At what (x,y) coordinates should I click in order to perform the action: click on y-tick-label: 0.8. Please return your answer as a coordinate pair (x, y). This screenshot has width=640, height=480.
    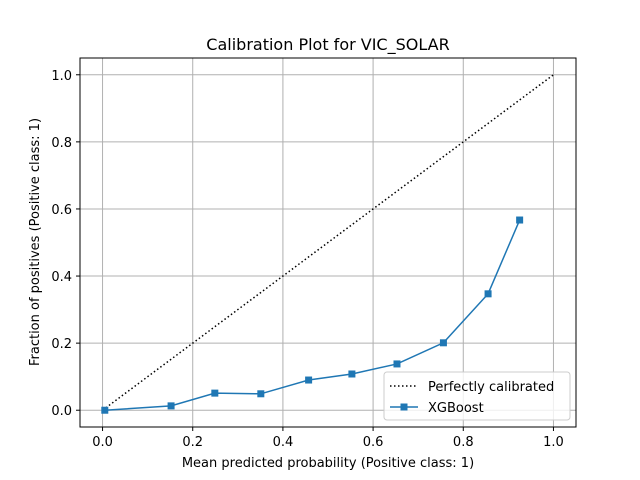
    Looking at the image, I should click on (61, 143).